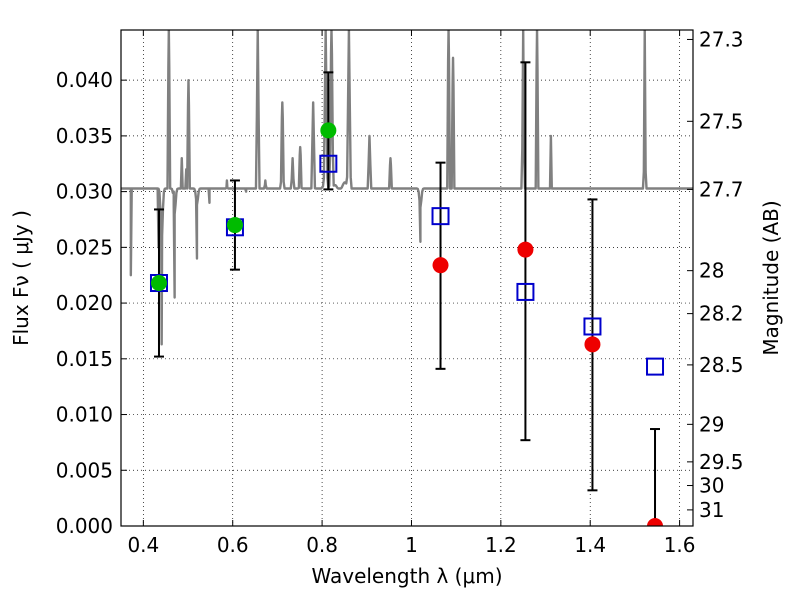 This screenshot has width=800, height=600. Describe the element at coordinates (721, 121) in the screenshot. I see `magnitude-tick-label: 27.5` at that location.